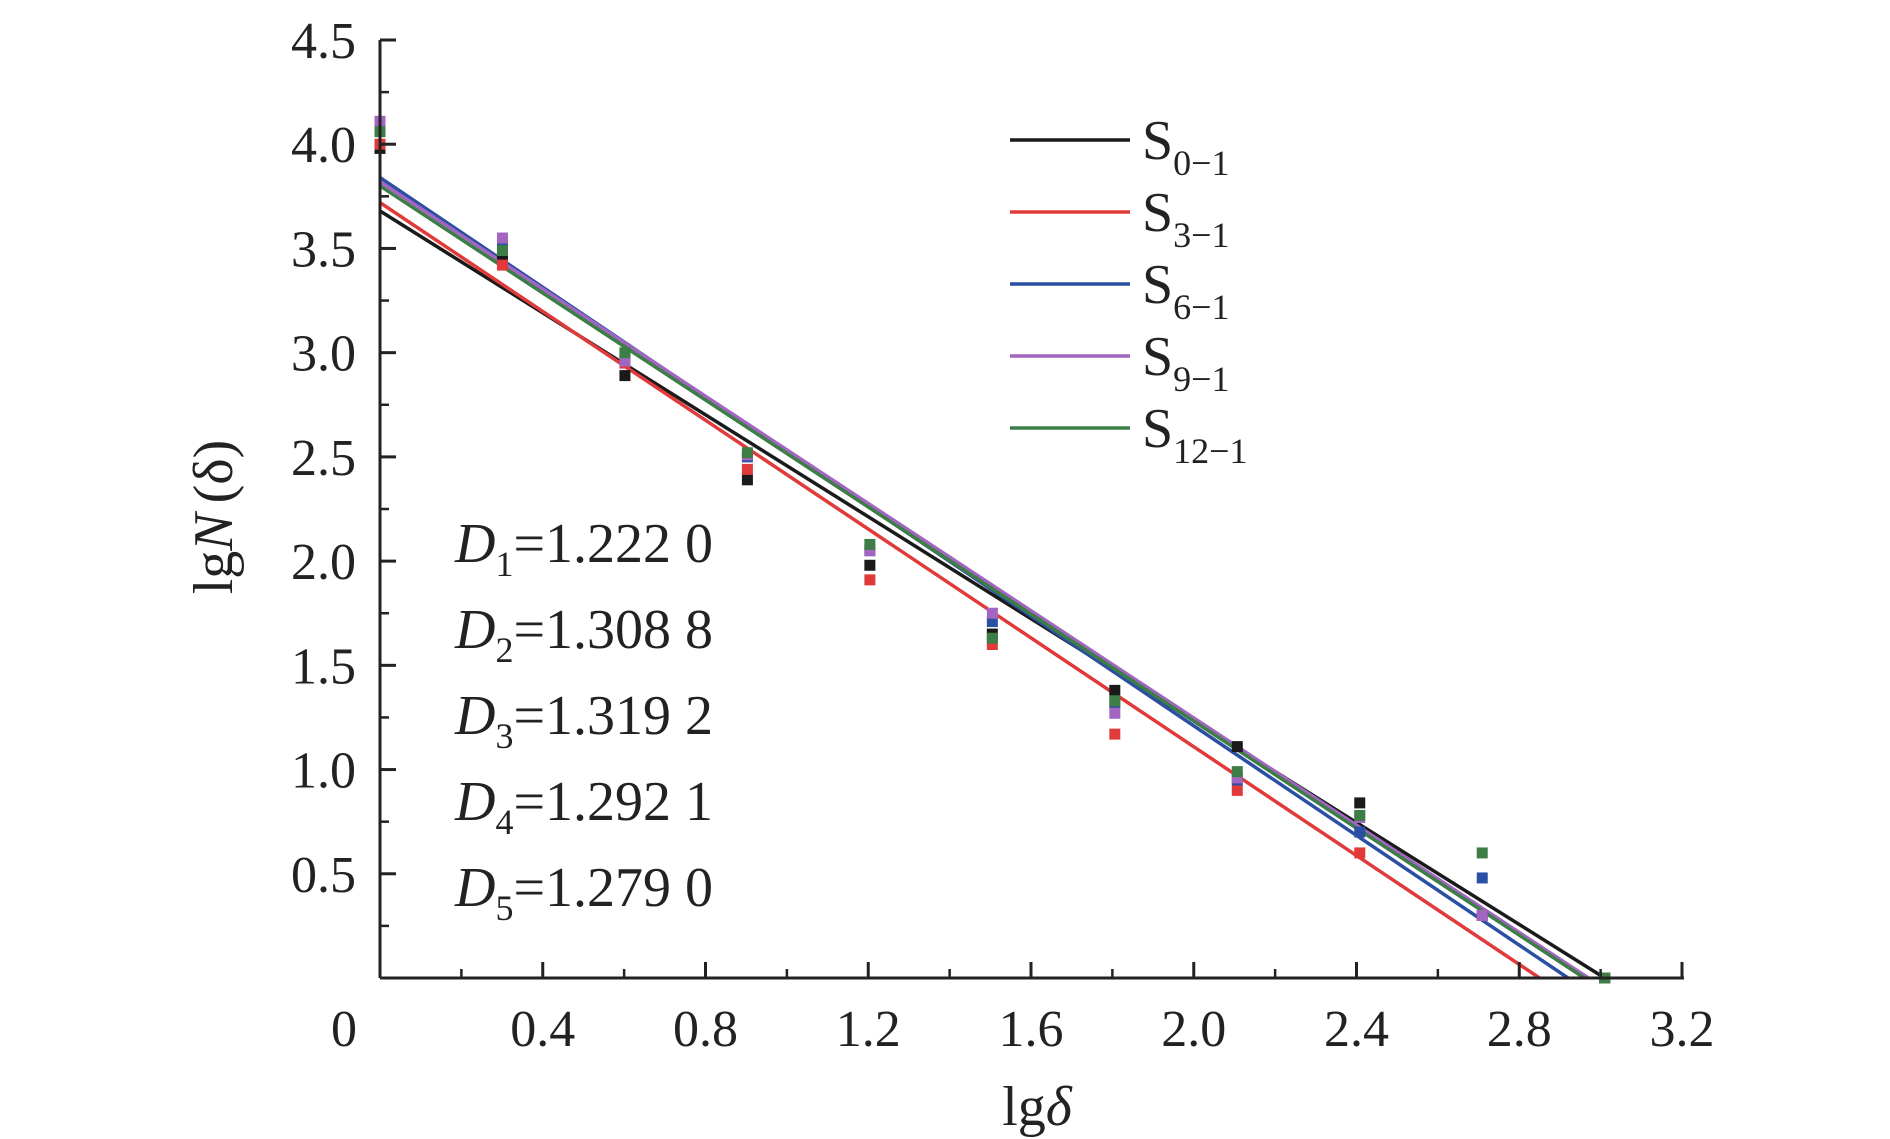  What do you see at coordinates (323, 562) in the screenshot?
I see `y-tick-label: 2.0` at bounding box center [323, 562].